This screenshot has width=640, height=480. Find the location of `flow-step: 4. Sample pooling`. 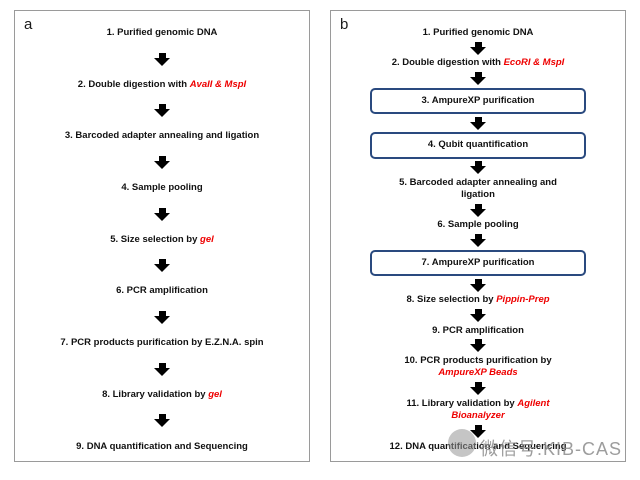

flow-step: 4. Sample pooling is located at coordinates (161, 188).